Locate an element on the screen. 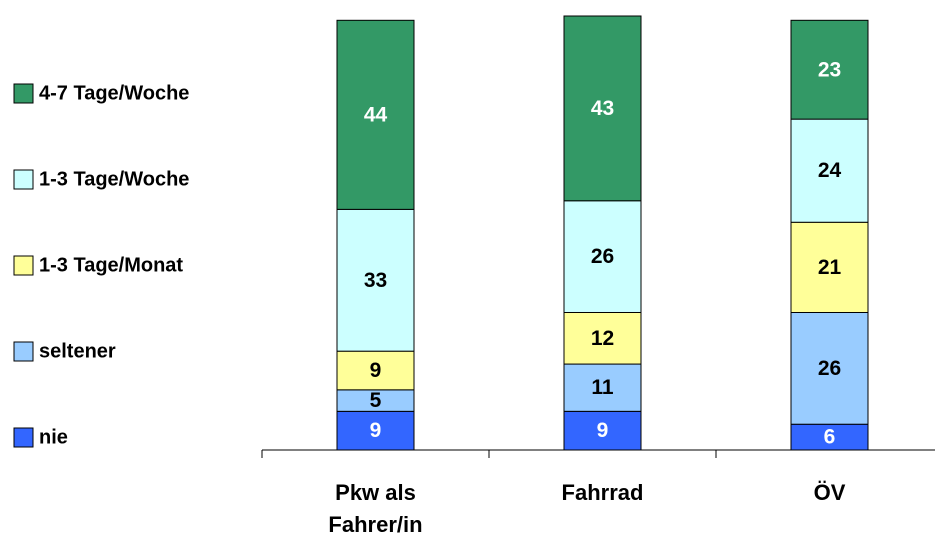 Image resolution: width=935 pixels, height=541 pixels. legend-label: 1-3 Tage/Woche is located at coordinates (114, 179).